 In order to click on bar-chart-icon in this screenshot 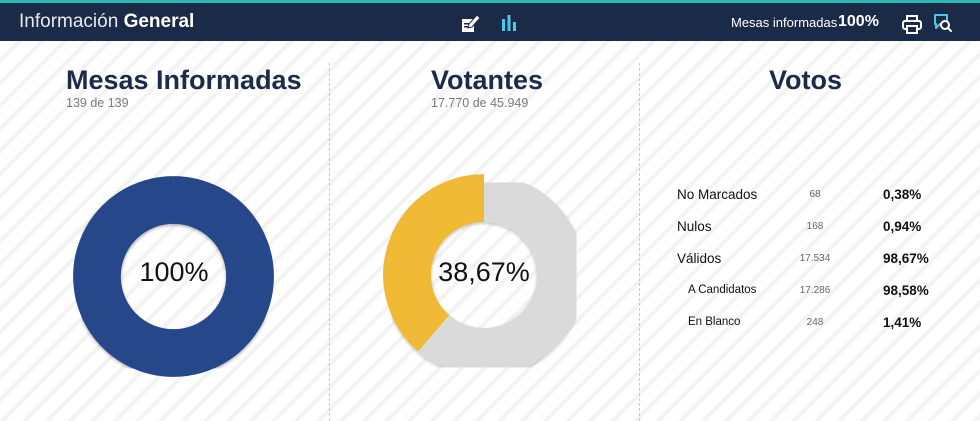, I will do `click(509, 23)`.